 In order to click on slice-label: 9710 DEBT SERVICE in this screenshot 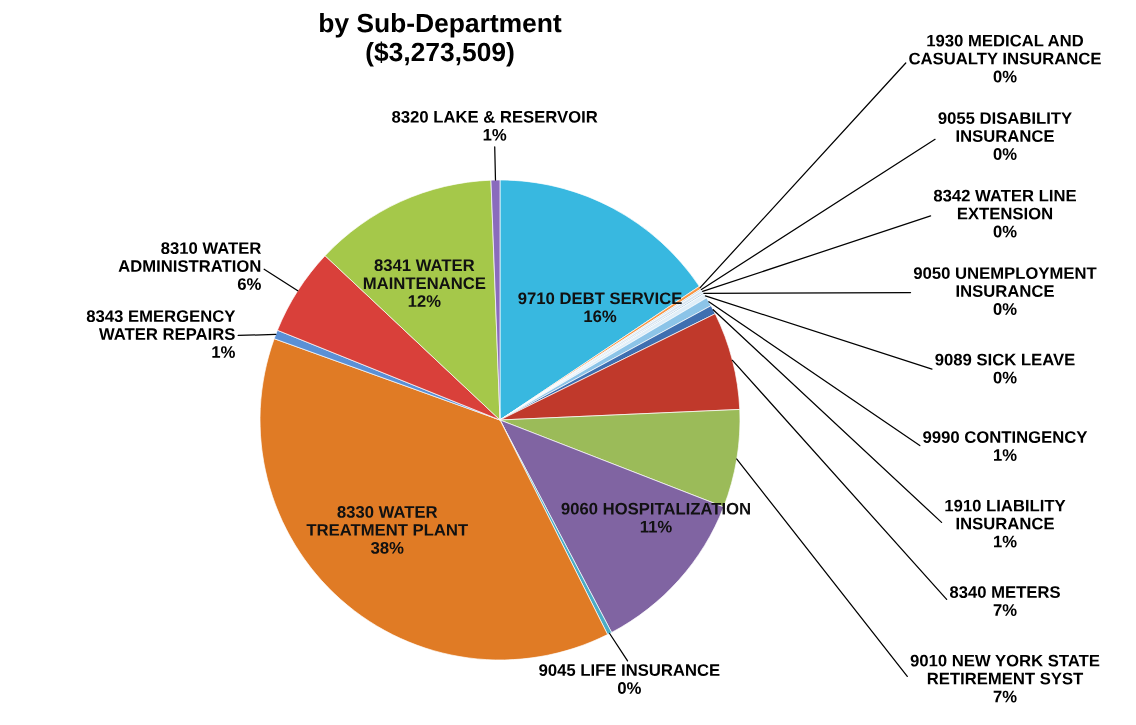, I will do `click(600, 298)`.